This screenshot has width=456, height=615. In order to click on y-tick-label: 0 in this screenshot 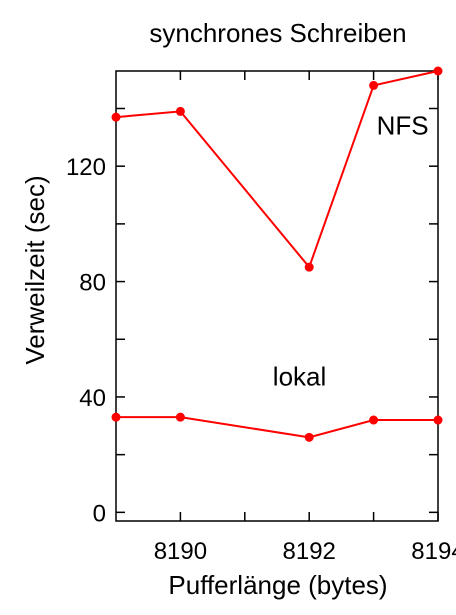, I will do `click(99, 513)`.